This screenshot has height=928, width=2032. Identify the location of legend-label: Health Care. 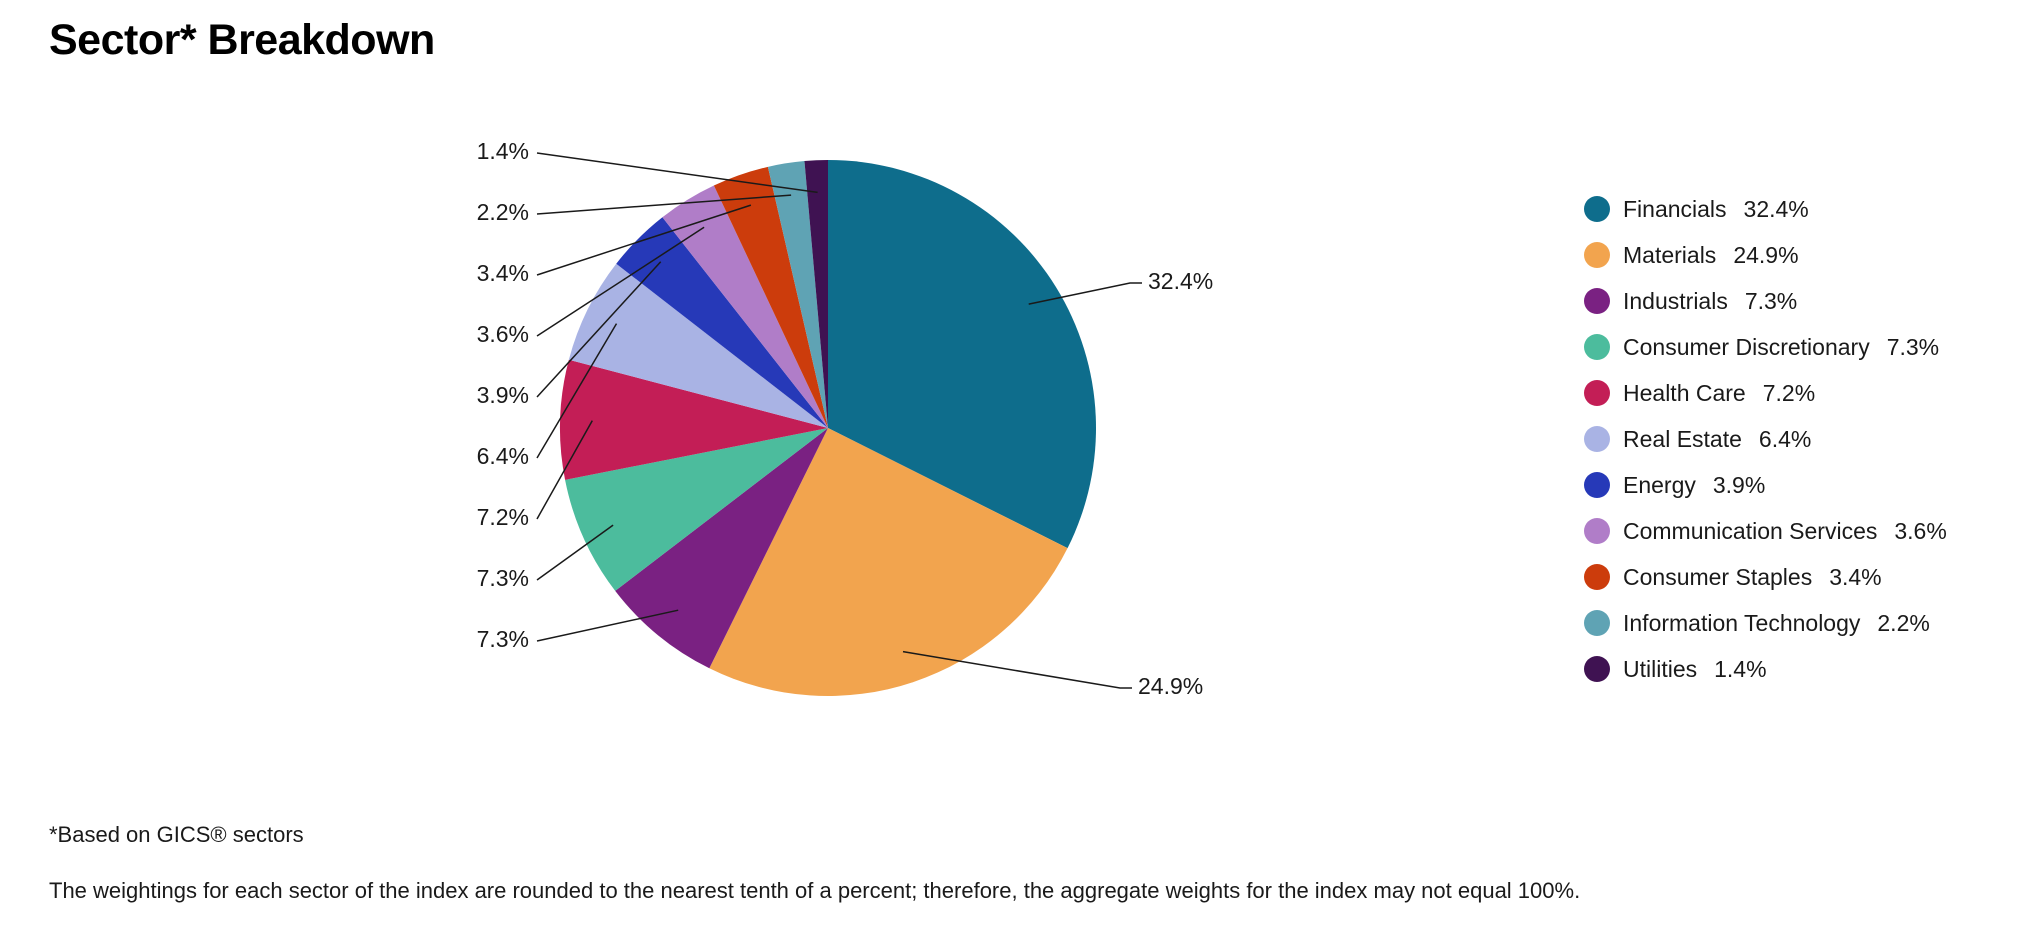
(1684, 392).